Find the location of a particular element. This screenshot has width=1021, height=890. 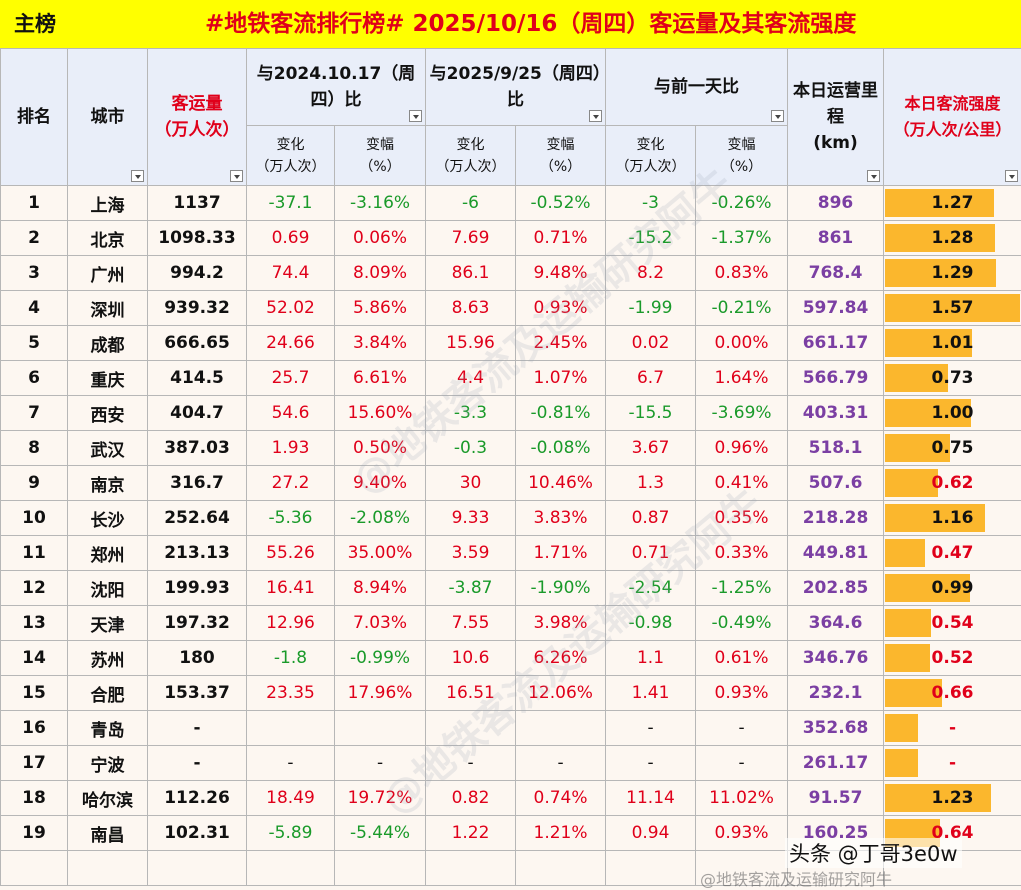

km-cell: 861 is located at coordinates (836, 238).